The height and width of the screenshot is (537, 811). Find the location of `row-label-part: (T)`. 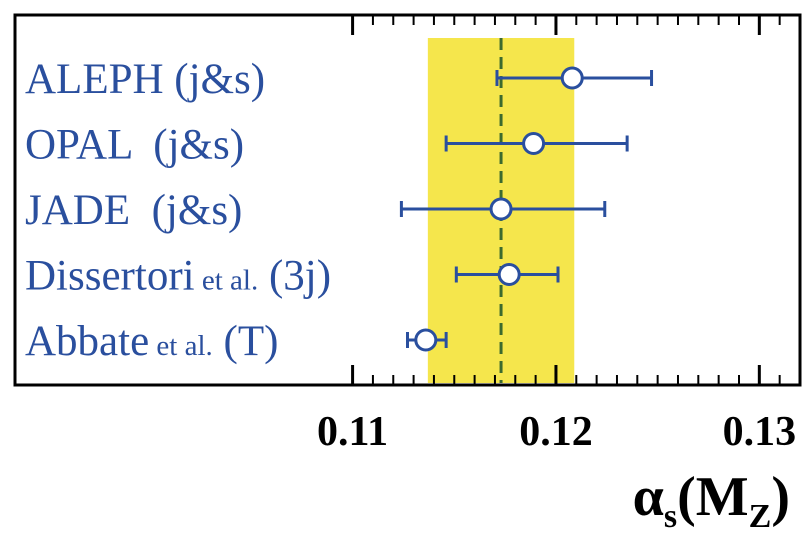

row-label-part: (T) is located at coordinates (246, 341).